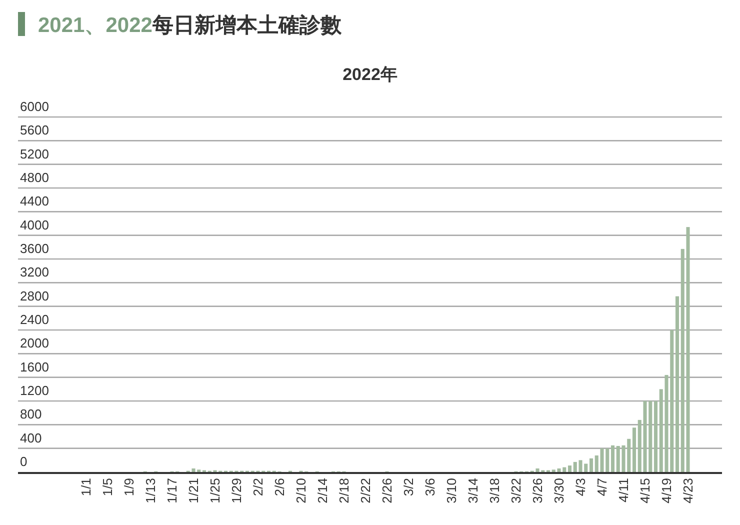 The image size is (740, 525). What do you see at coordinates (34, 248) in the screenshot?
I see `y-tick-label: 3600` at bounding box center [34, 248].